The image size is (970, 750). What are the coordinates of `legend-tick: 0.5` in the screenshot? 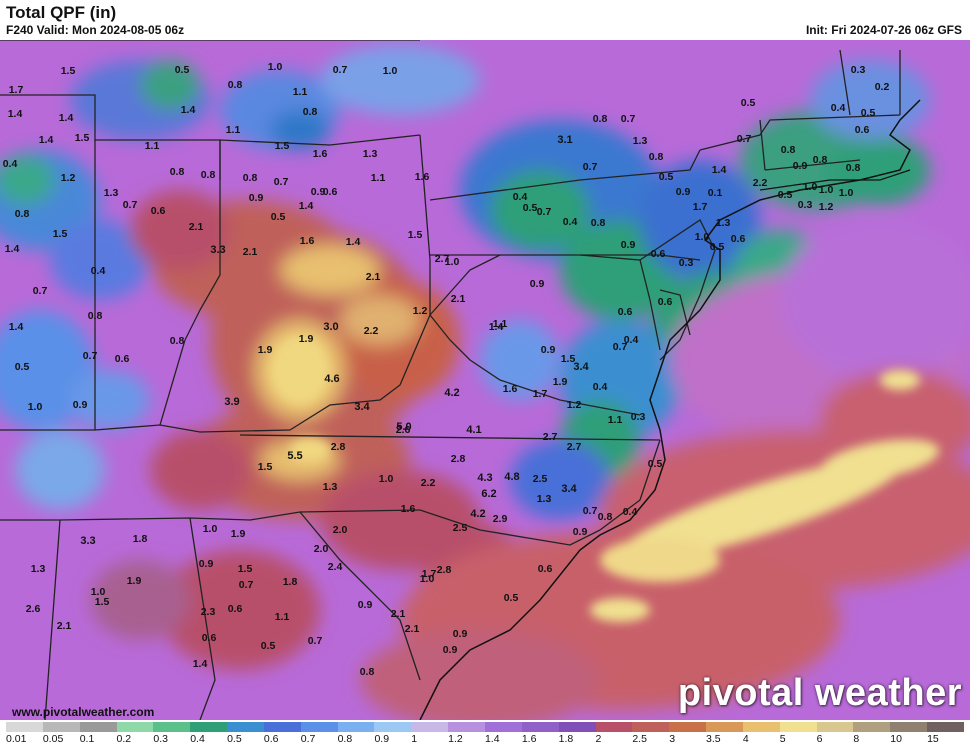 It's located at (234, 739).